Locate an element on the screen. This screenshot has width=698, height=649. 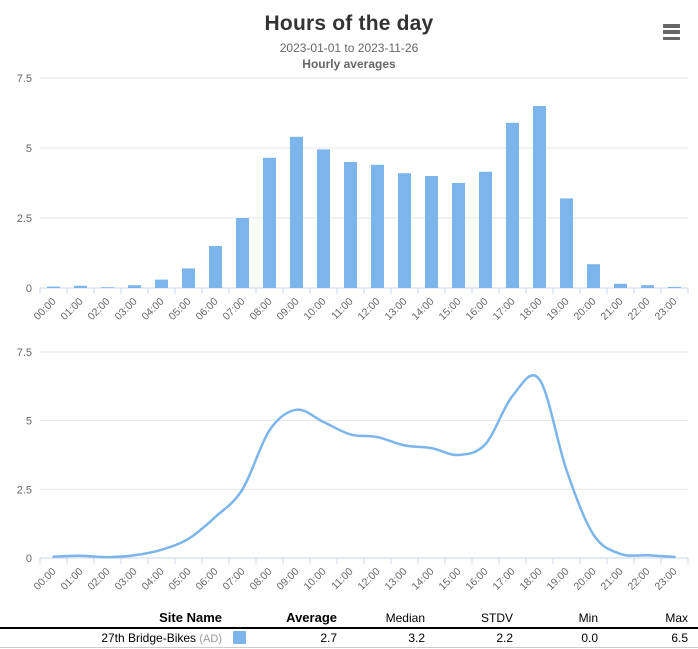
y-axis-label: 7.5 is located at coordinates (24, 353).